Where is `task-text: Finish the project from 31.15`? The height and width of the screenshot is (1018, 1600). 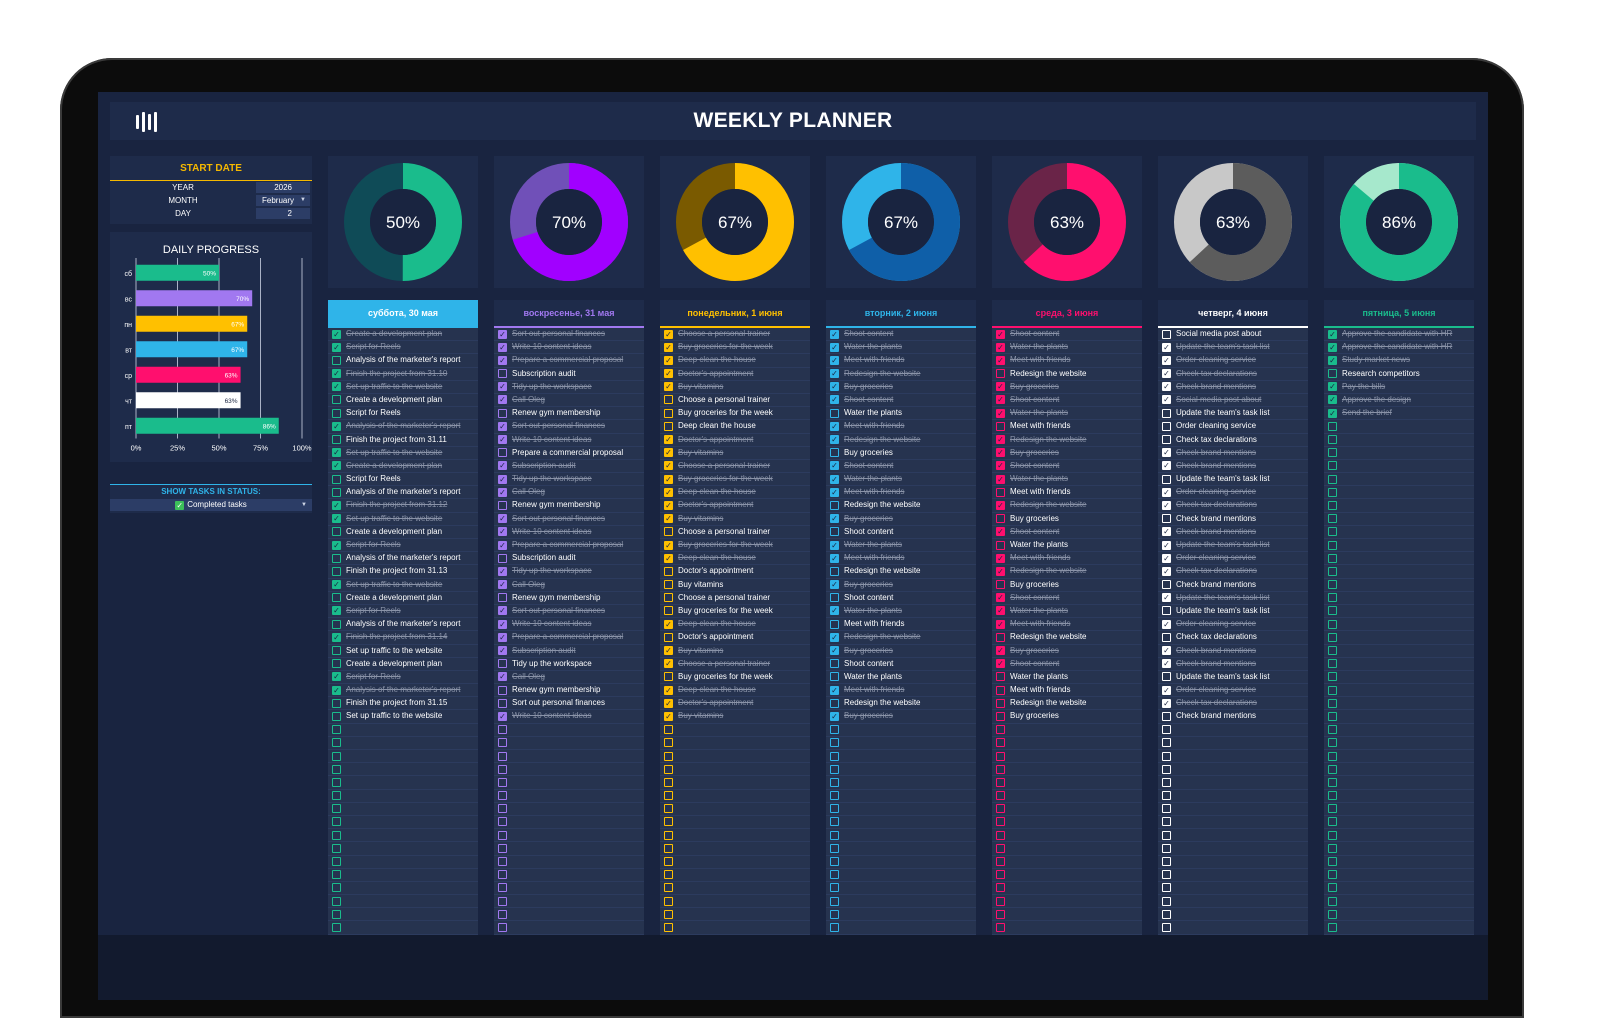 task-text: Finish the project from 31.15 is located at coordinates (397, 703).